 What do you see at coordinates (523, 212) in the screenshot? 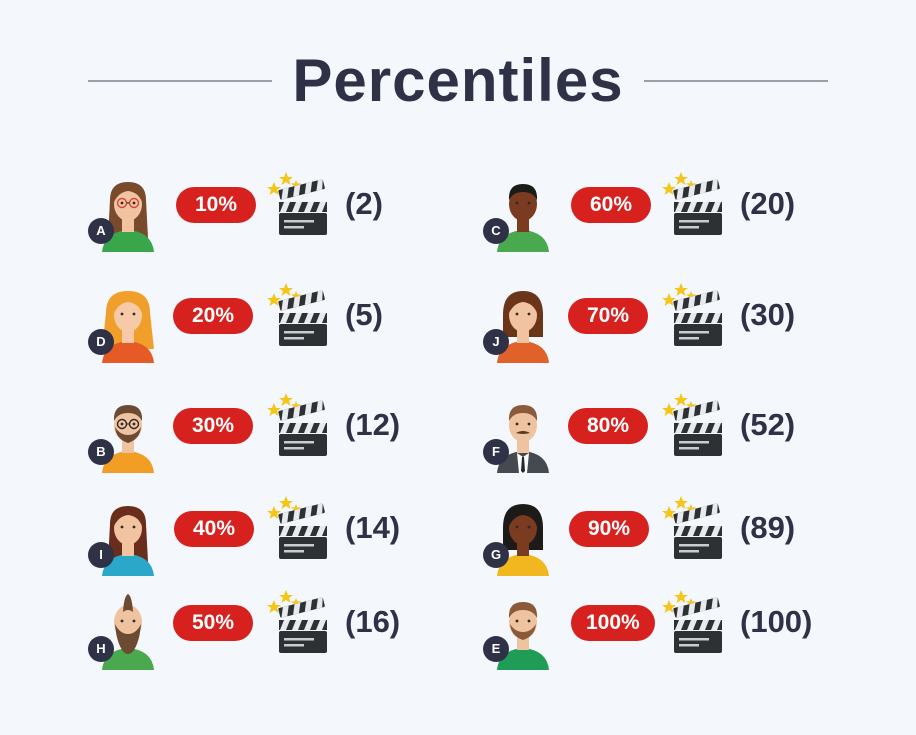
I see `man-dark-skin-avatar` at bounding box center [523, 212].